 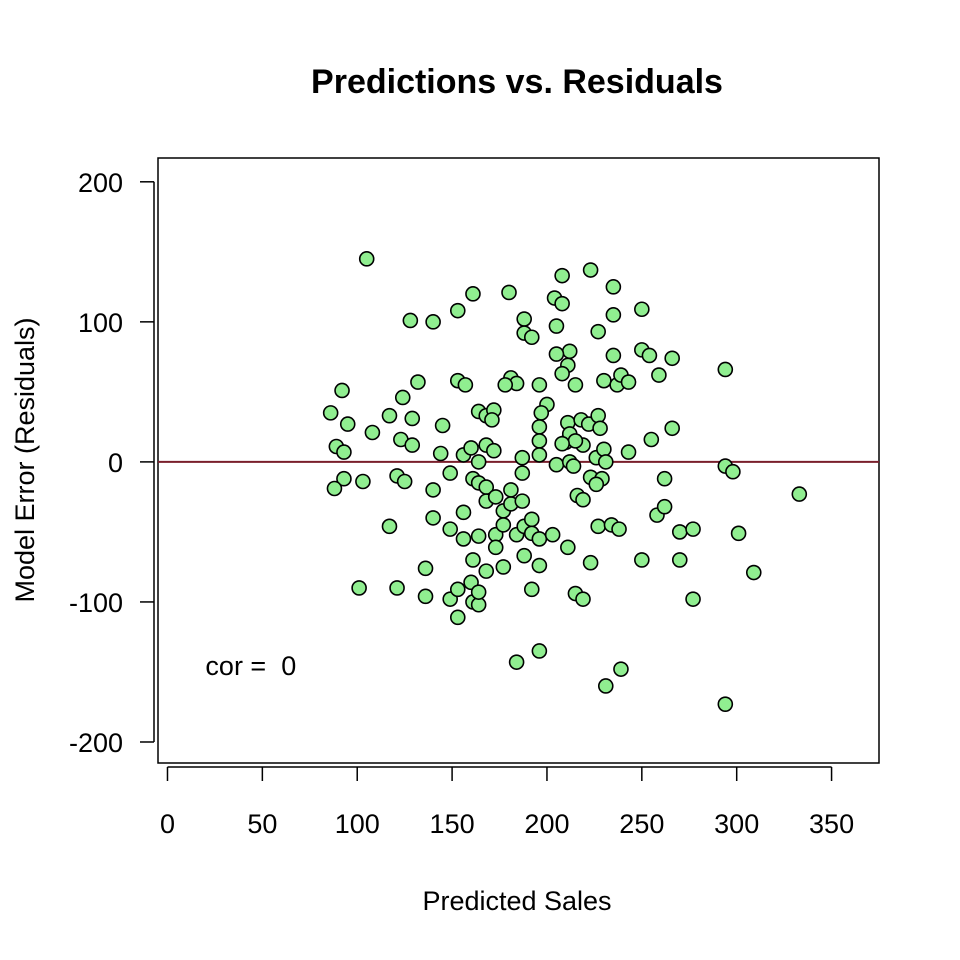 I want to click on y-tick-label: 200, so click(x=100, y=183).